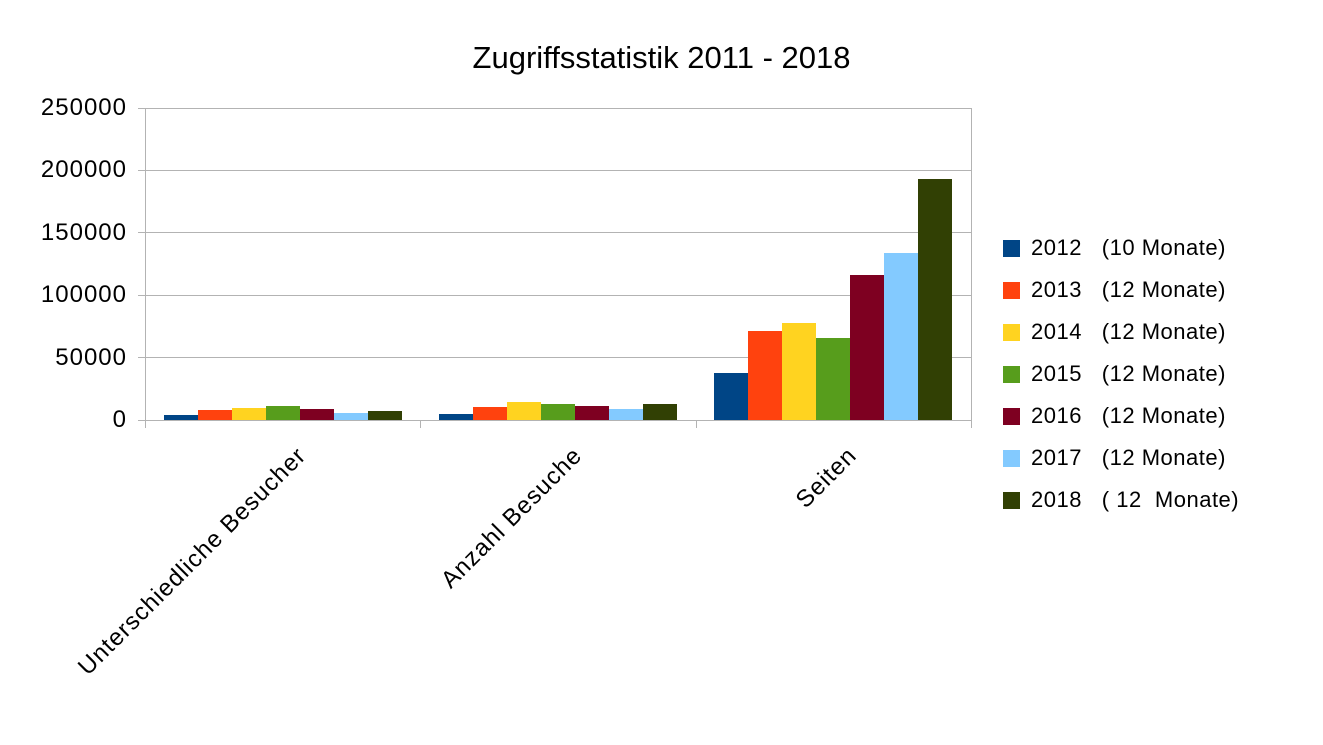 The width and height of the screenshot is (1323, 745). What do you see at coordinates (799, 371) in the screenshot?
I see `bar-2014-seiten` at bounding box center [799, 371].